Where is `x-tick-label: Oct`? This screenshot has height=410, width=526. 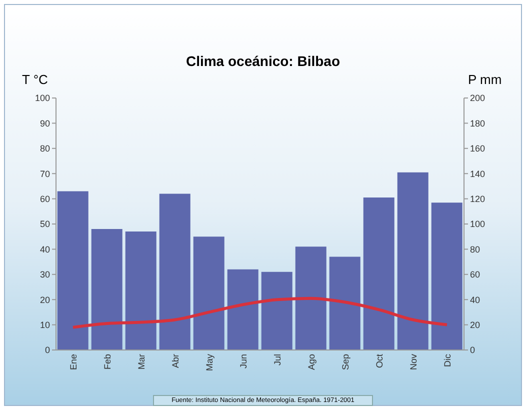 x-tick-label: Oct is located at coordinates (379, 361).